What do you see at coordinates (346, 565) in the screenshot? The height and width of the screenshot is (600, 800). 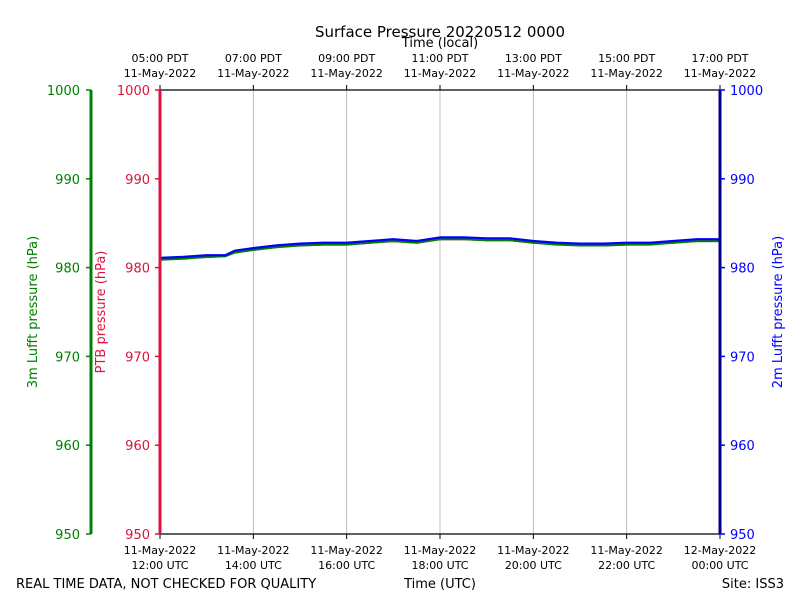 I see `x-bottom-tick-label: 16:00 UTC` at bounding box center [346, 565].